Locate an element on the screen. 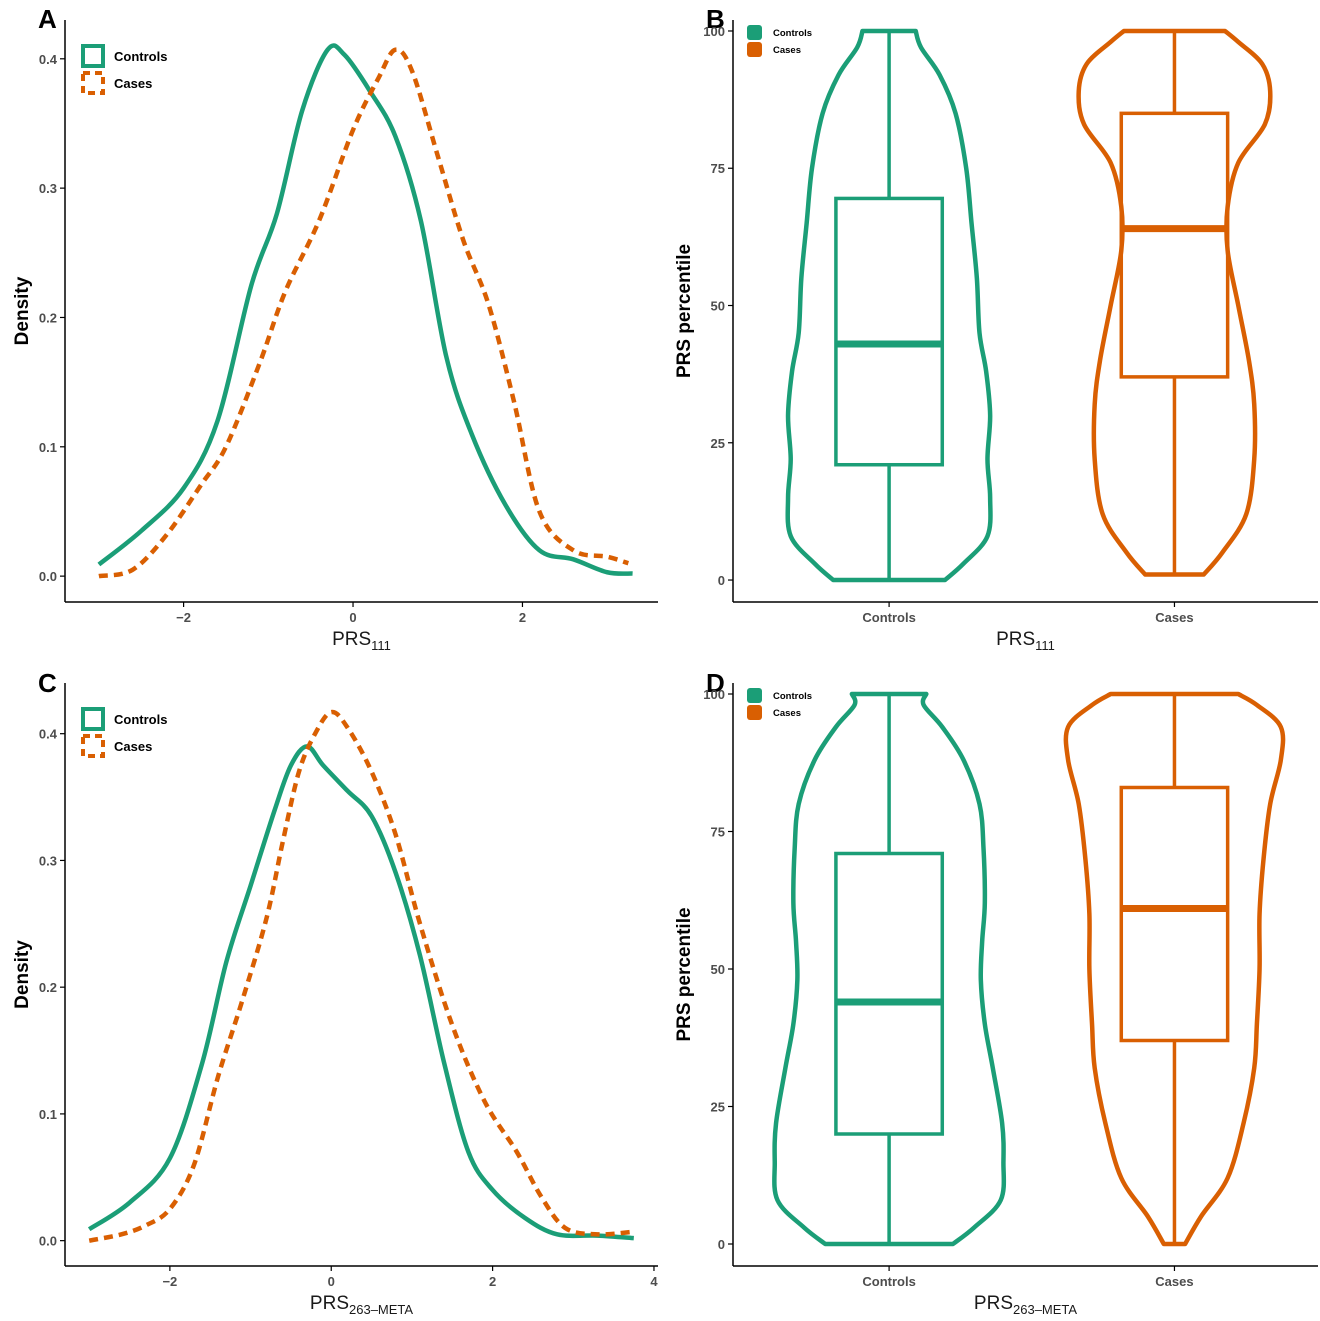 This screenshot has width=1320, height=1321. panel-letter: D is located at coordinates (715, 683).